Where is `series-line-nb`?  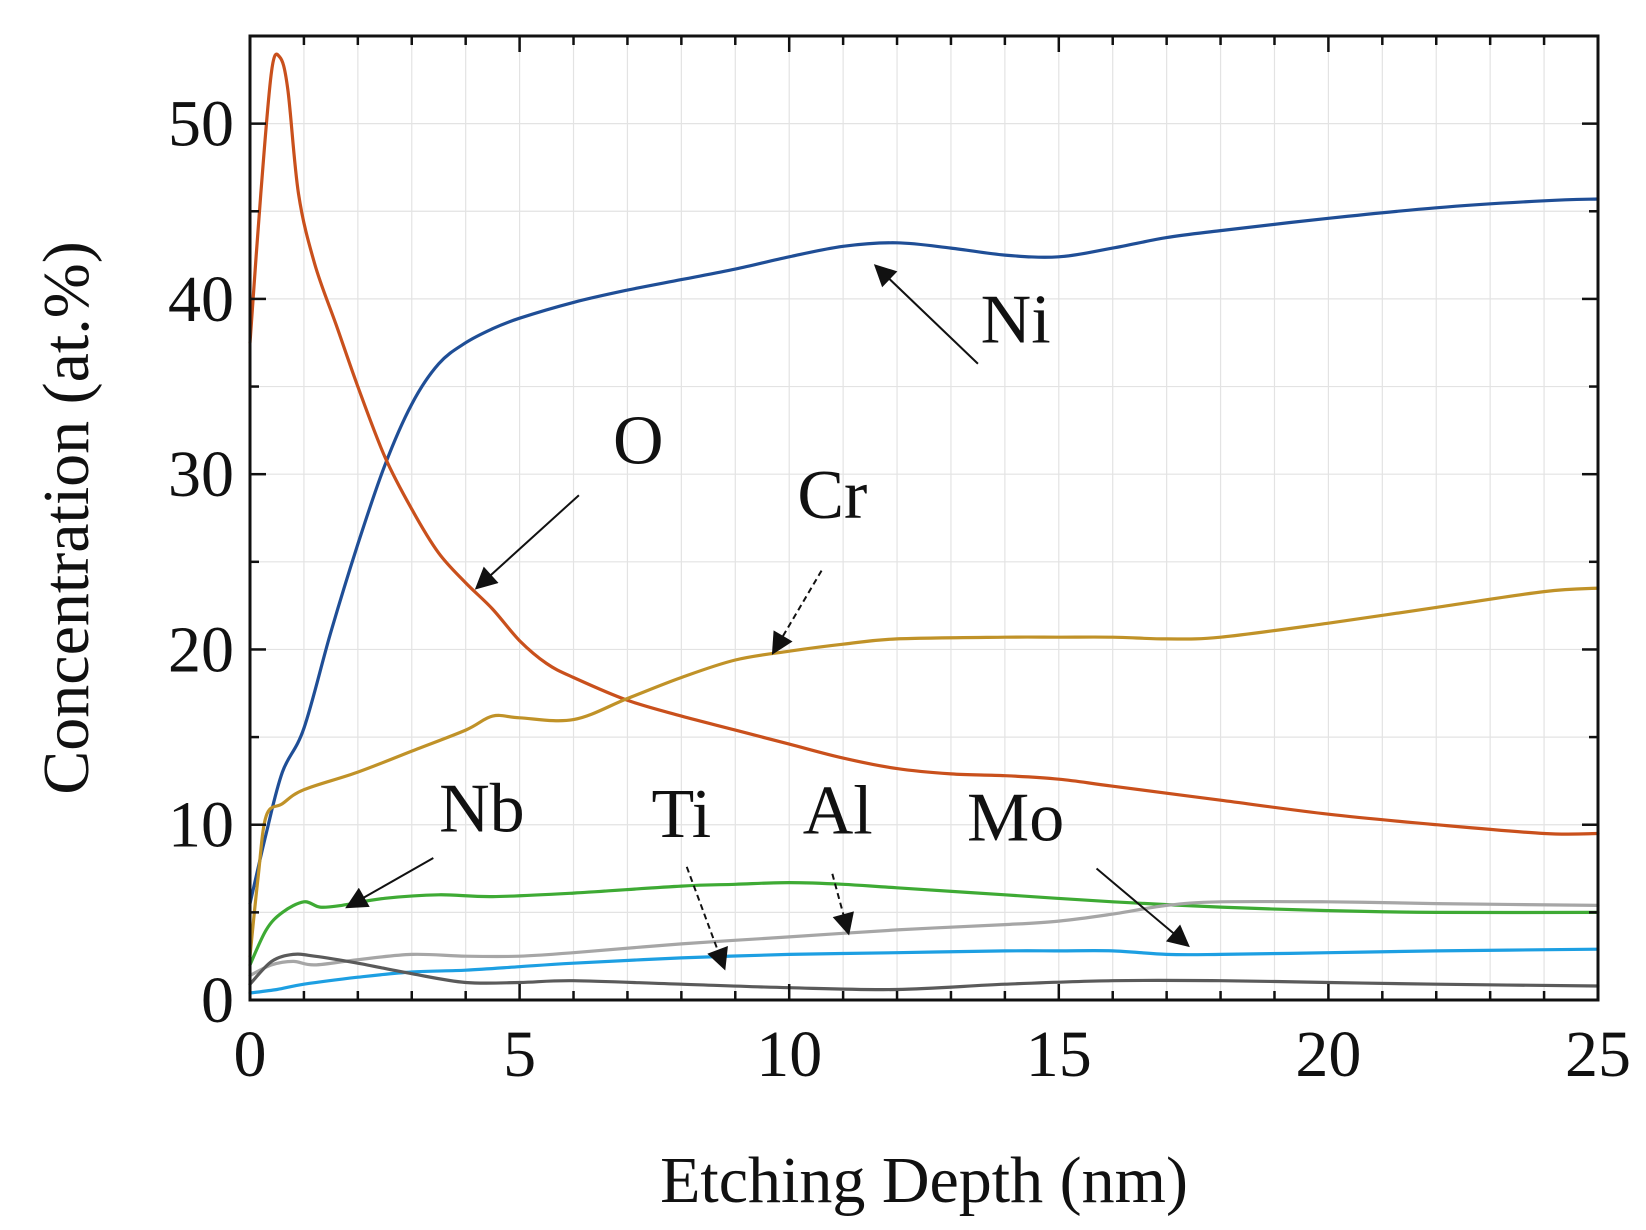
series-line-nb is located at coordinates (924, 924).